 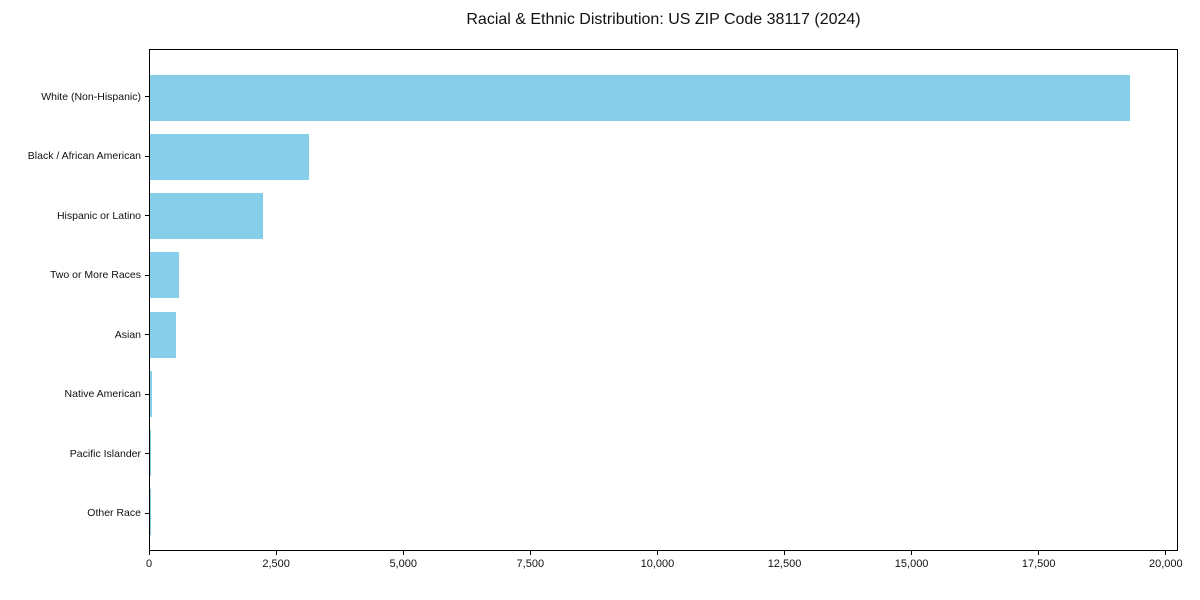 I want to click on y-axis-label: Black / African American, so click(x=84, y=156).